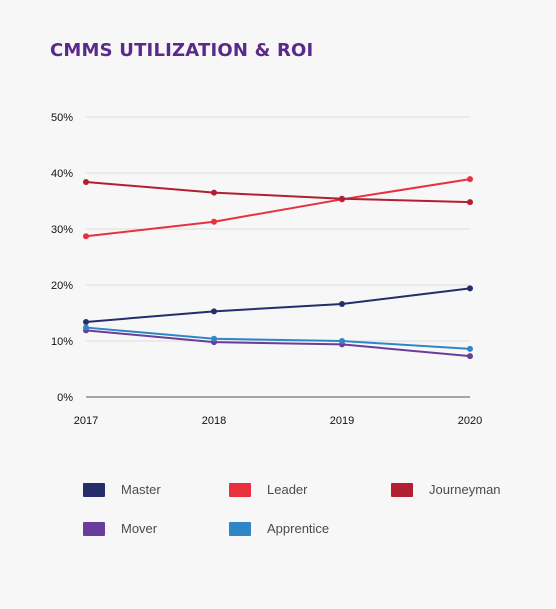 The image size is (556, 609). I want to click on y-tick-label: 0%, so click(65, 398).